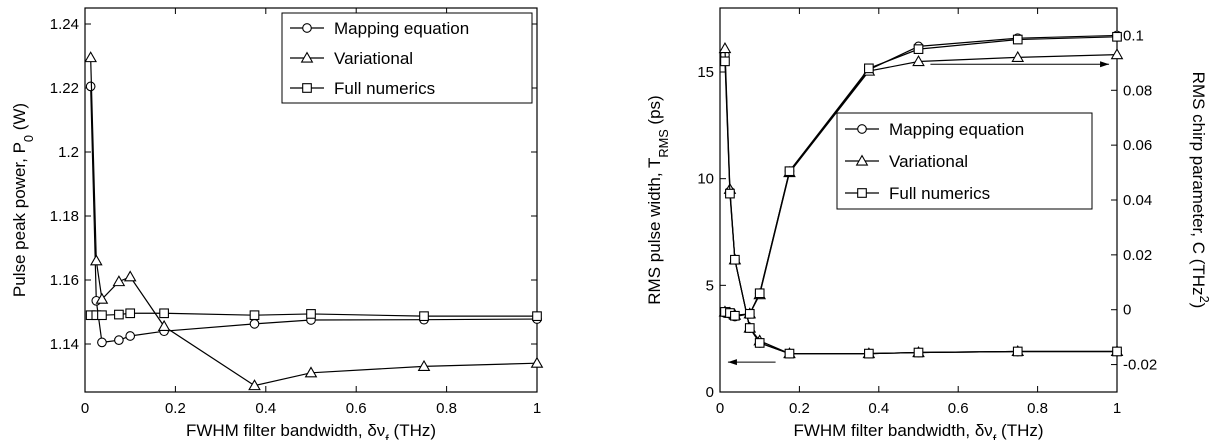  What do you see at coordinates (401, 28) in the screenshot?
I see `legend-label: Mapping equation` at bounding box center [401, 28].